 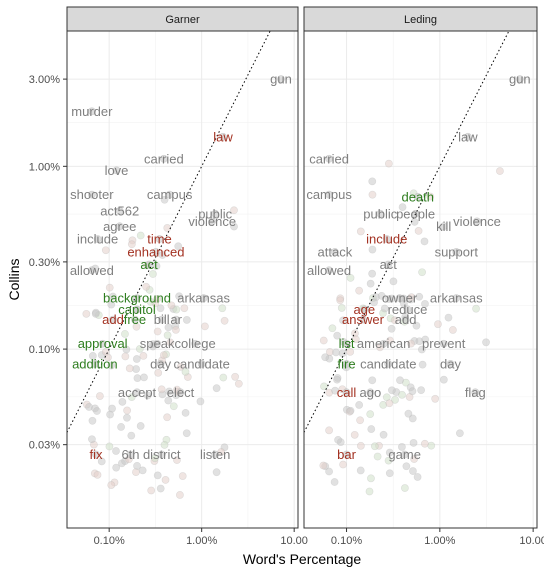 I want to click on word-label: act, so click(x=389, y=264).